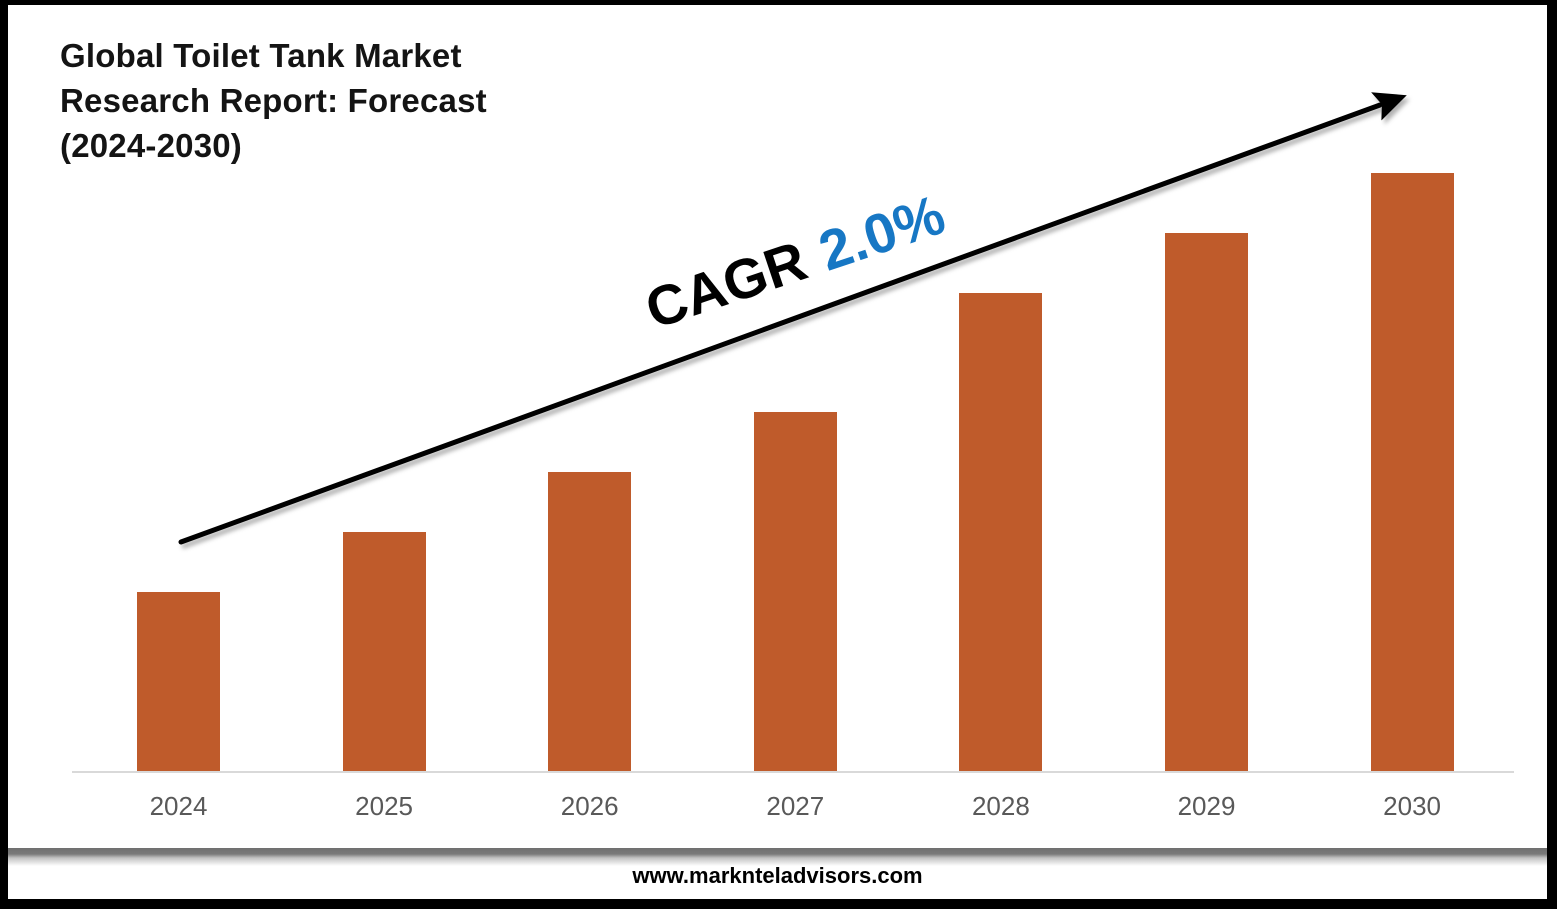 The image size is (1557, 909). Describe the element at coordinates (795, 806) in the screenshot. I see `x-axis-label-2027: 2027` at that location.